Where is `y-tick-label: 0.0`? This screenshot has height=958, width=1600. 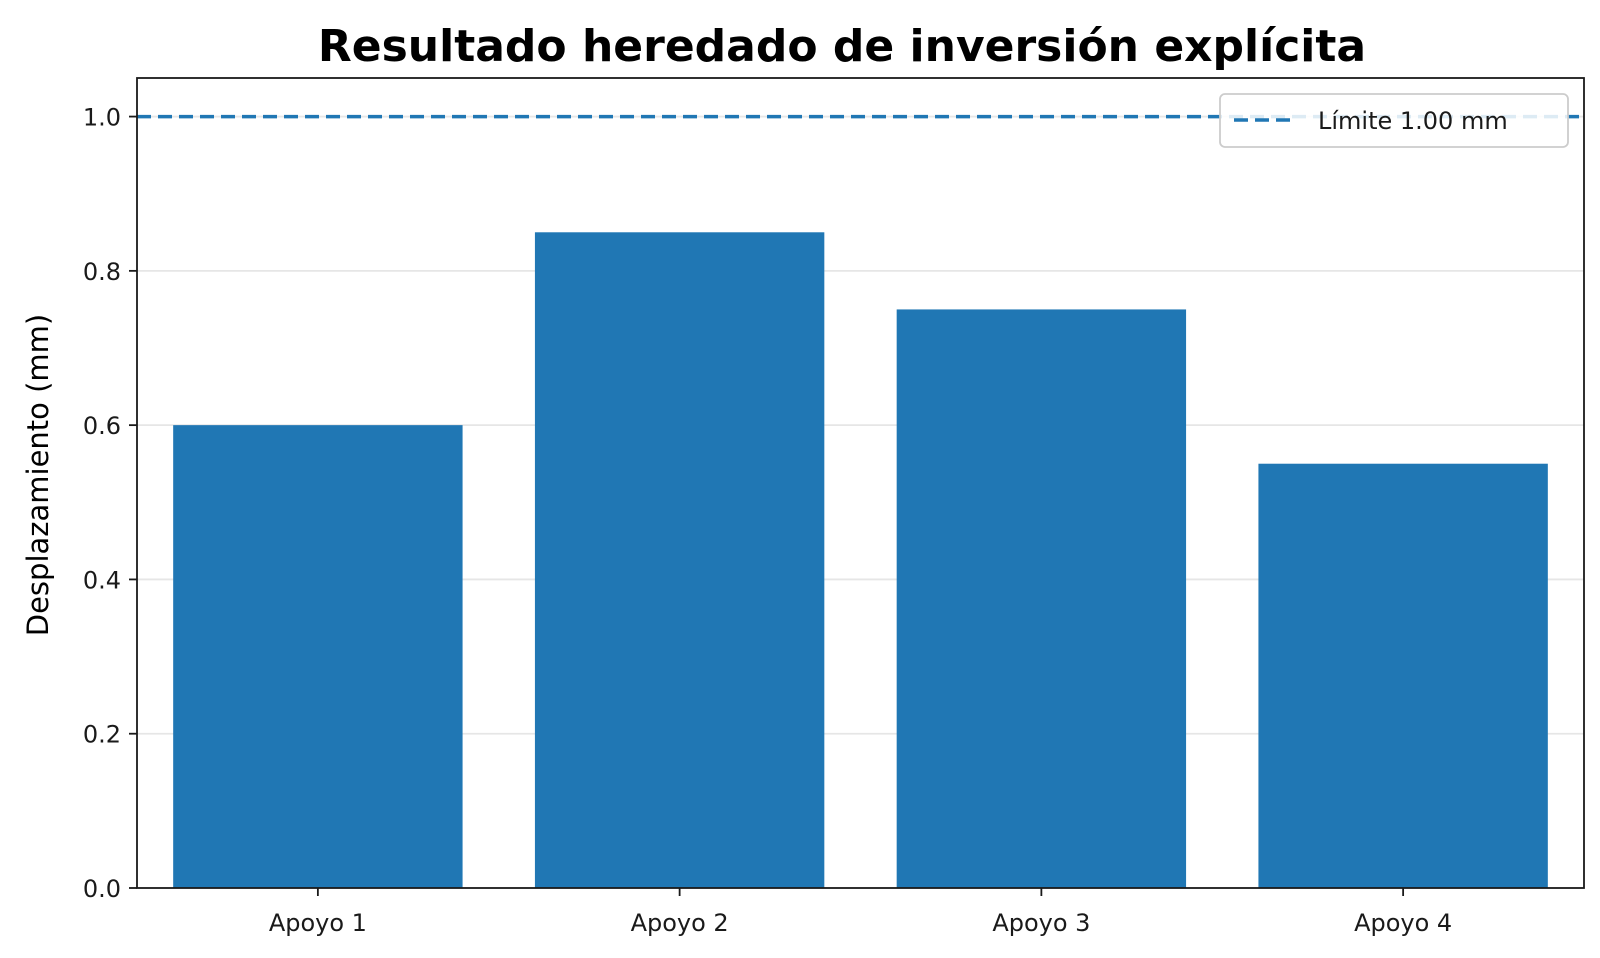
y-tick-label: 0.0 is located at coordinates (102, 889).